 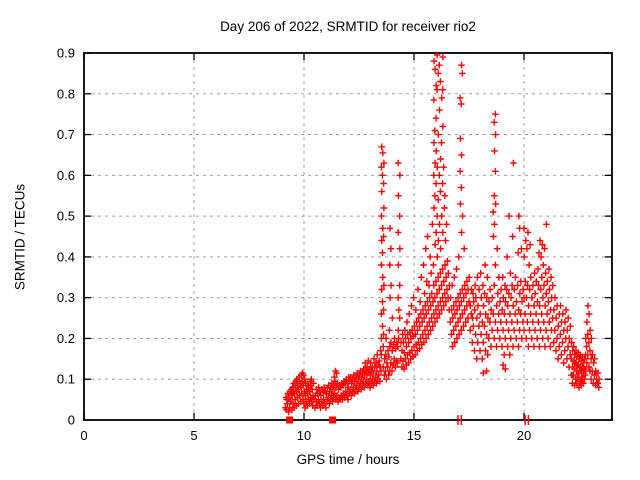 I want to click on y-tick-label: 0.6, so click(x=66, y=175).